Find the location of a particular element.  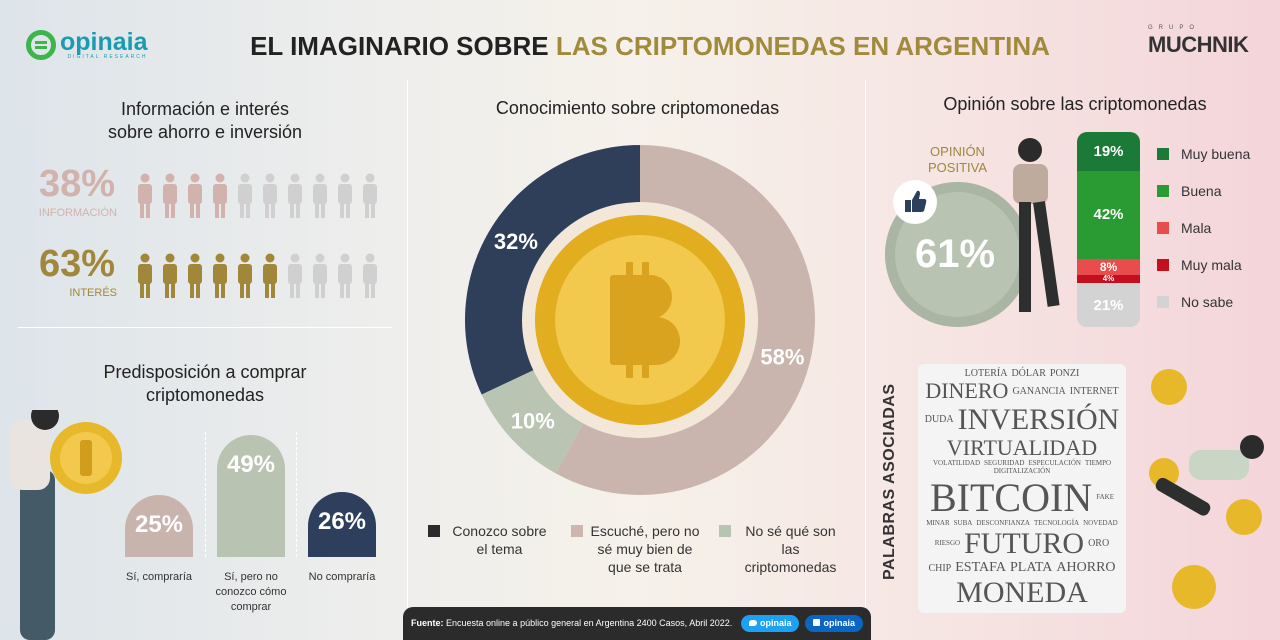

wordcloud-title: PALABRAS ASOCIADAS is located at coordinates (889, 481).